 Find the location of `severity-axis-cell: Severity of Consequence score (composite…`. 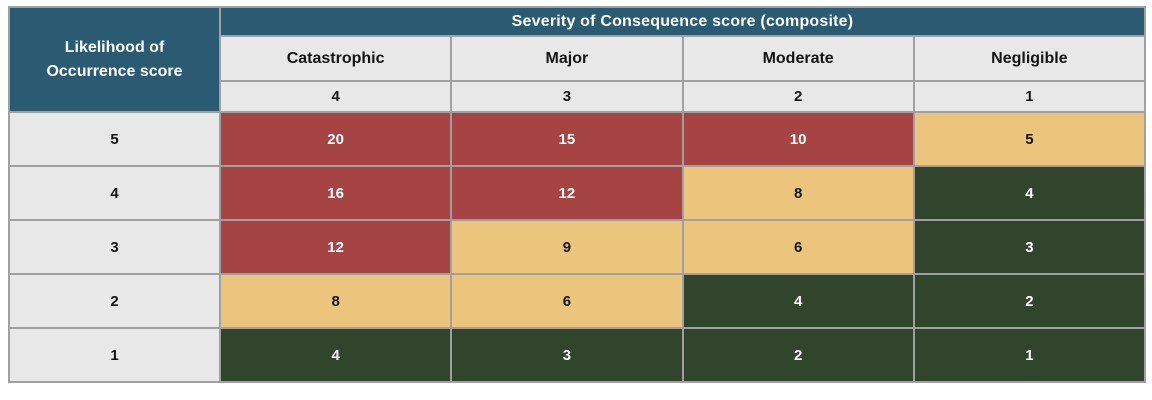

severity-axis-cell: Severity of Consequence score (composite… is located at coordinates (682, 21).